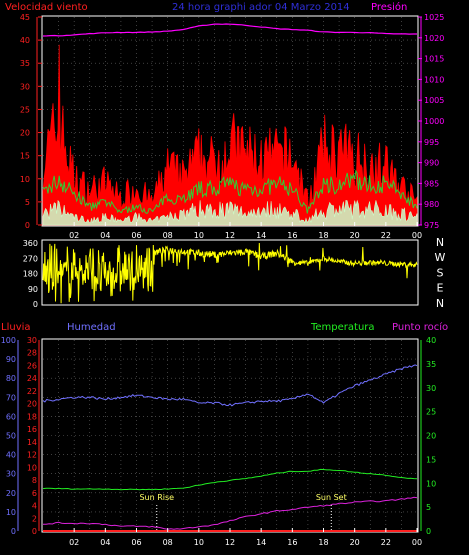 The image size is (469, 555). I want to click on temperature-axis-tick-label: 40, so click(431, 340).